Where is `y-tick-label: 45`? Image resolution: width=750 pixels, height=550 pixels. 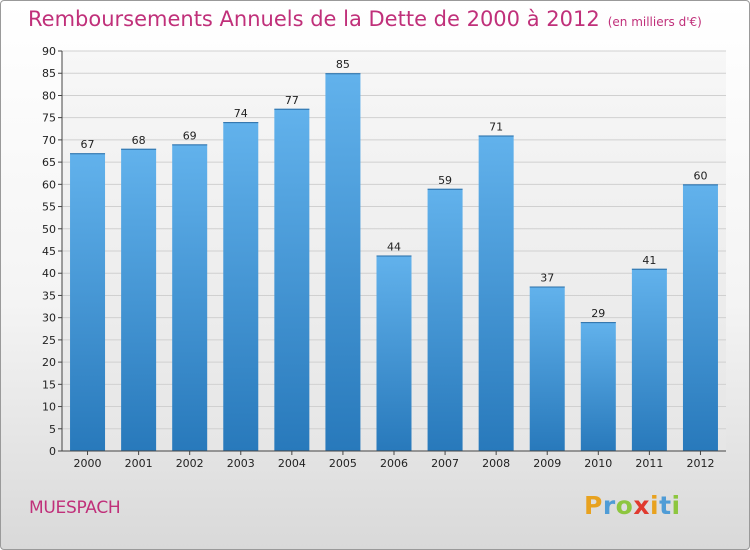 y-tick-label: 45 is located at coordinates (49, 251).